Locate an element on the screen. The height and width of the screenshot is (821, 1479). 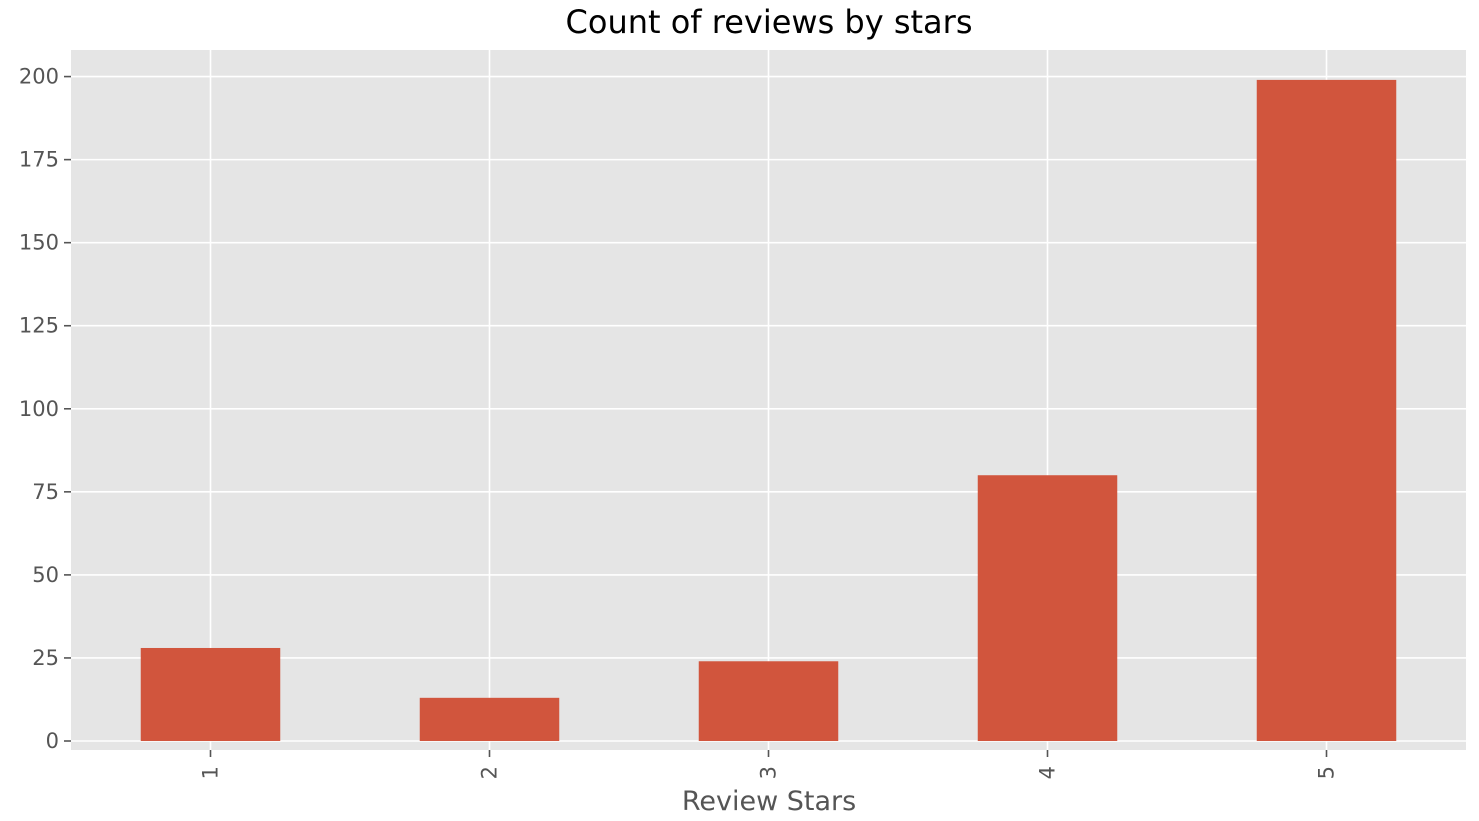
y-tick-label-50: 50 is located at coordinates (45, 575).